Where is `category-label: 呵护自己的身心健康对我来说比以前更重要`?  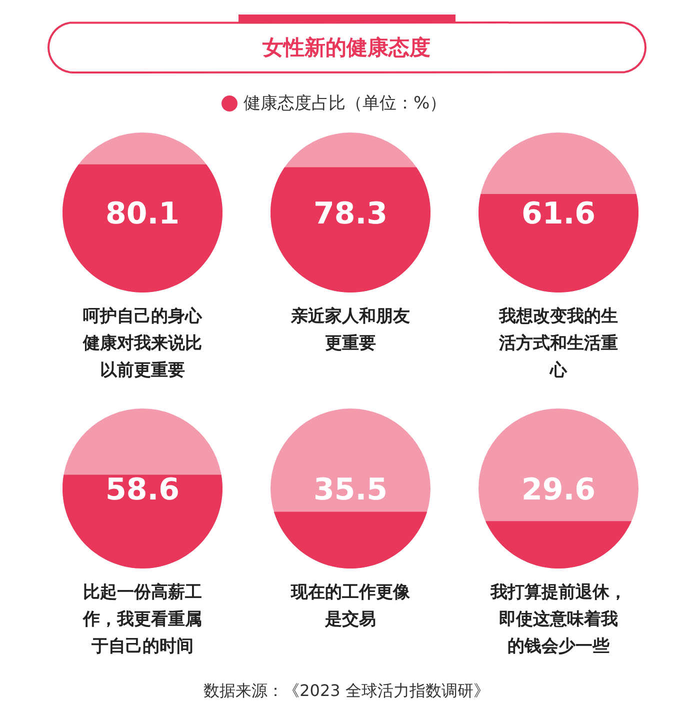
category-label: 呵护自己的身心健康对我来说比以前更重要 is located at coordinates (142, 343).